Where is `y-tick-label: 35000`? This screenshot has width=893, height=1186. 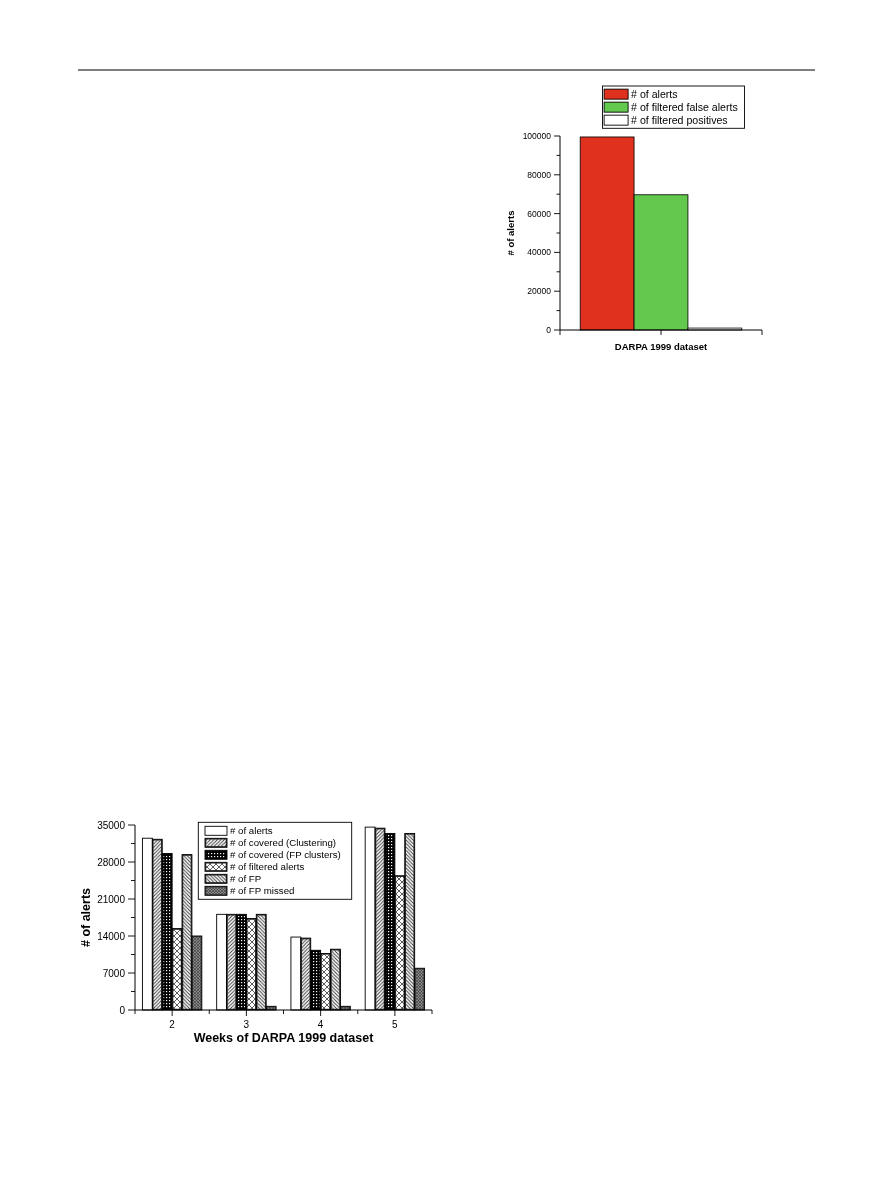 y-tick-label: 35000 is located at coordinates (111, 825).